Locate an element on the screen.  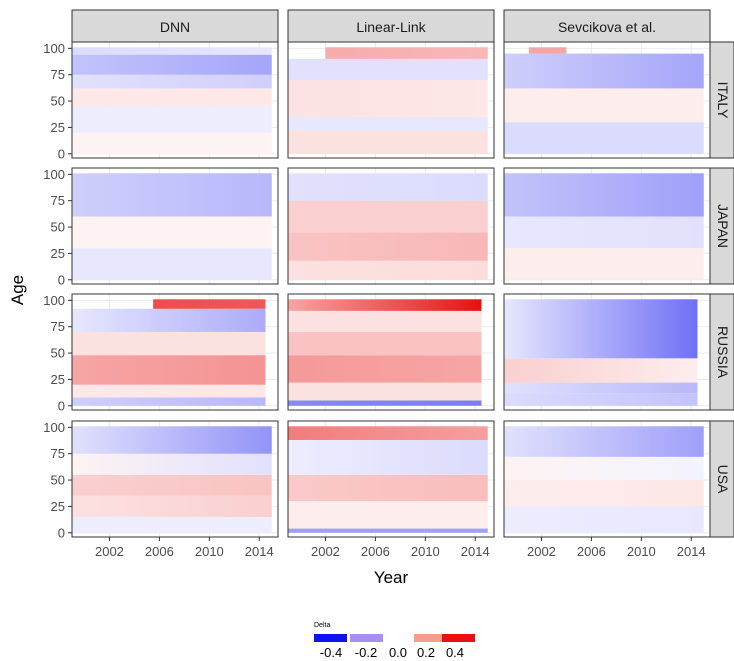
panel-italy-dnn is located at coordinates (175, 100).